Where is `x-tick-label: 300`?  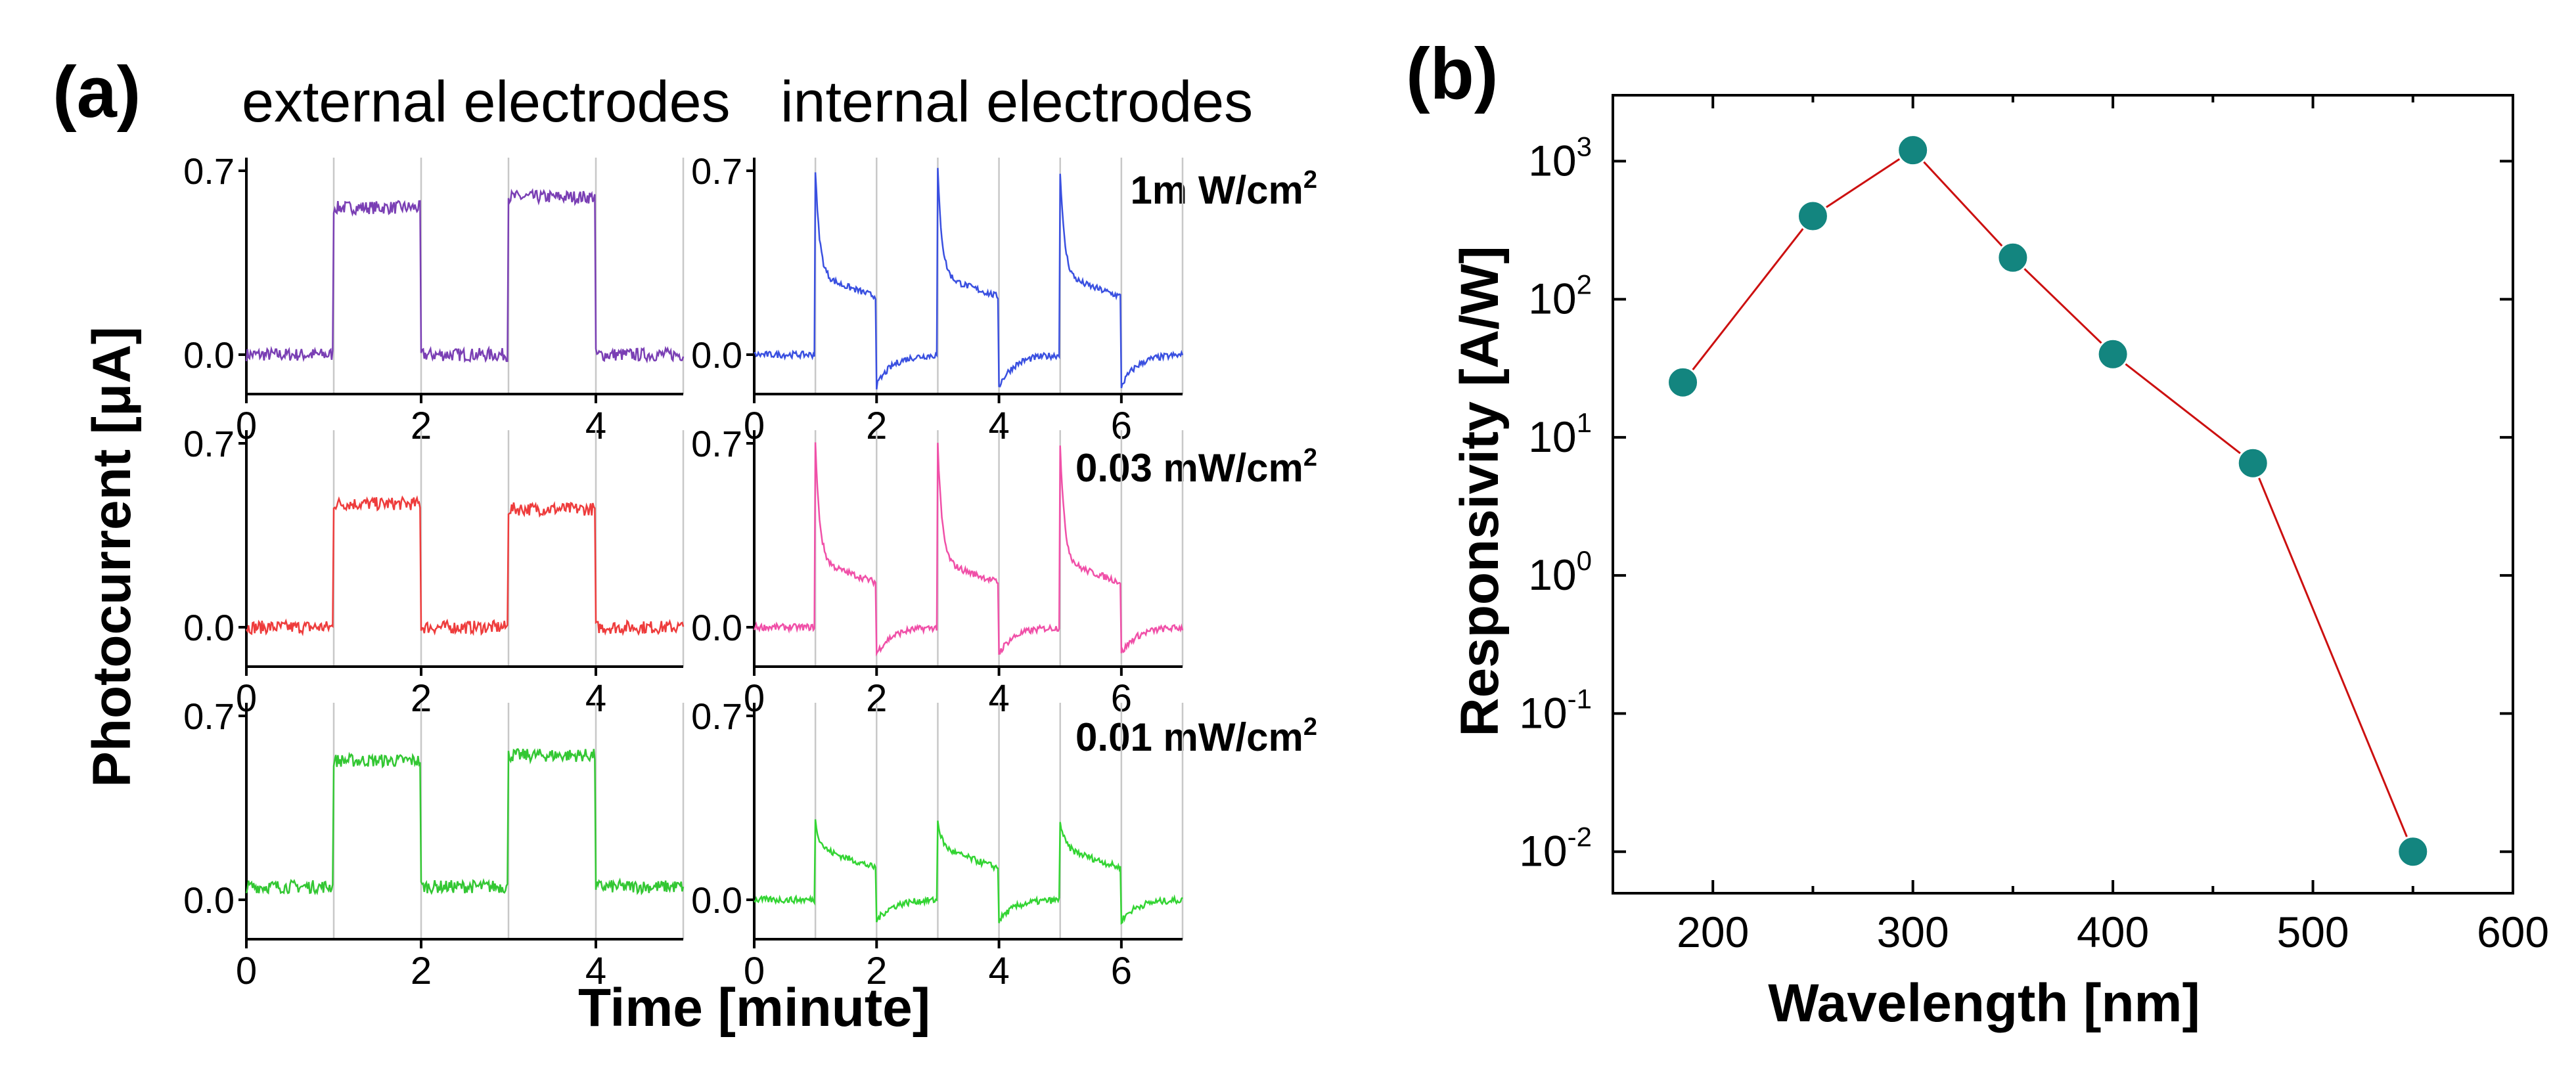 x-tick-label: 300 is located at coordinates (1913, 932).